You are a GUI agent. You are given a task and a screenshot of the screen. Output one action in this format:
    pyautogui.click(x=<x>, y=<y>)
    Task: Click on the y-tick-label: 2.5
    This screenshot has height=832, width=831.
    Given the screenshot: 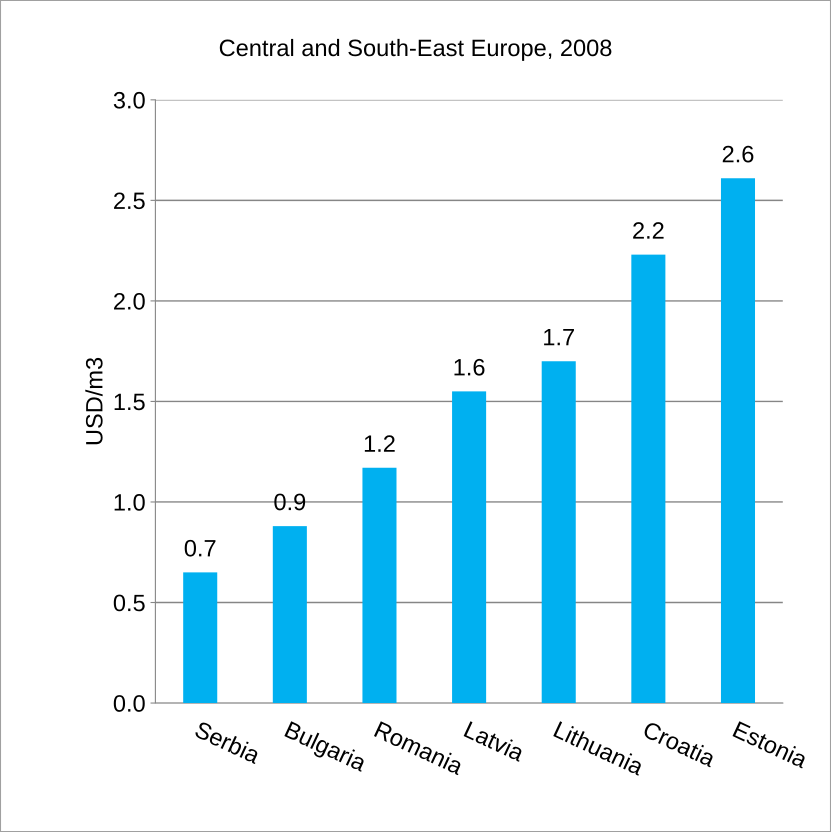 What is the action you would take?
    pyautogui.click(x=129, y=201)
    